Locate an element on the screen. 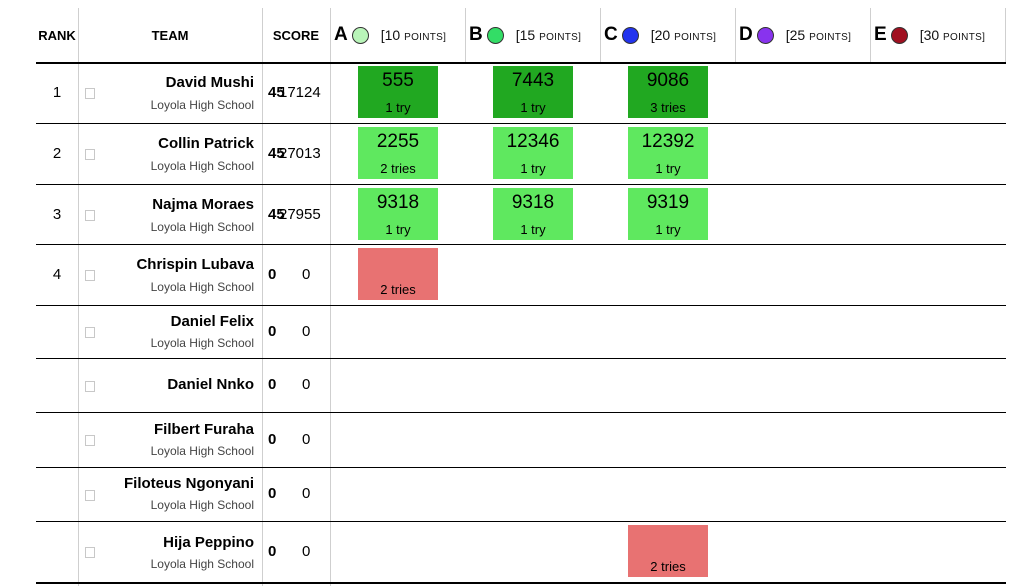  team-name: Chrispin Lubava is located at coordinates (195, 264).